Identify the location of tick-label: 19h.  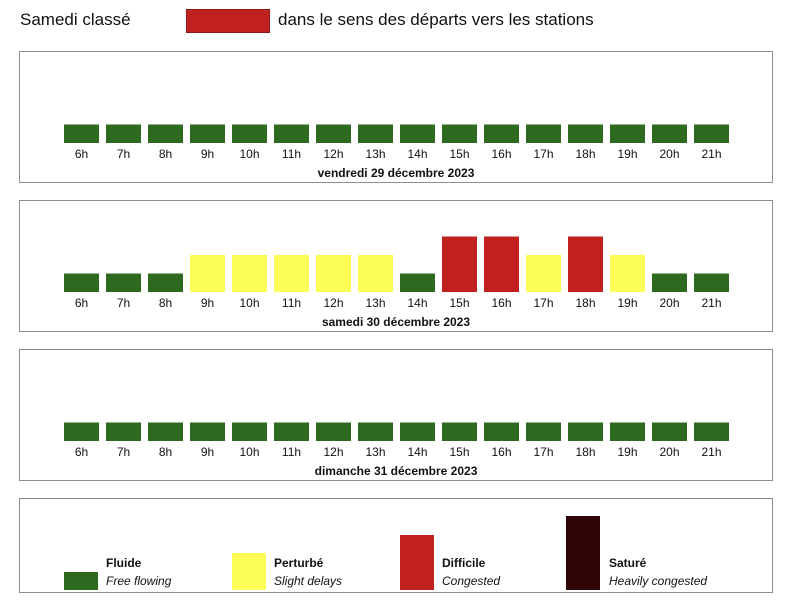
(627, 154).